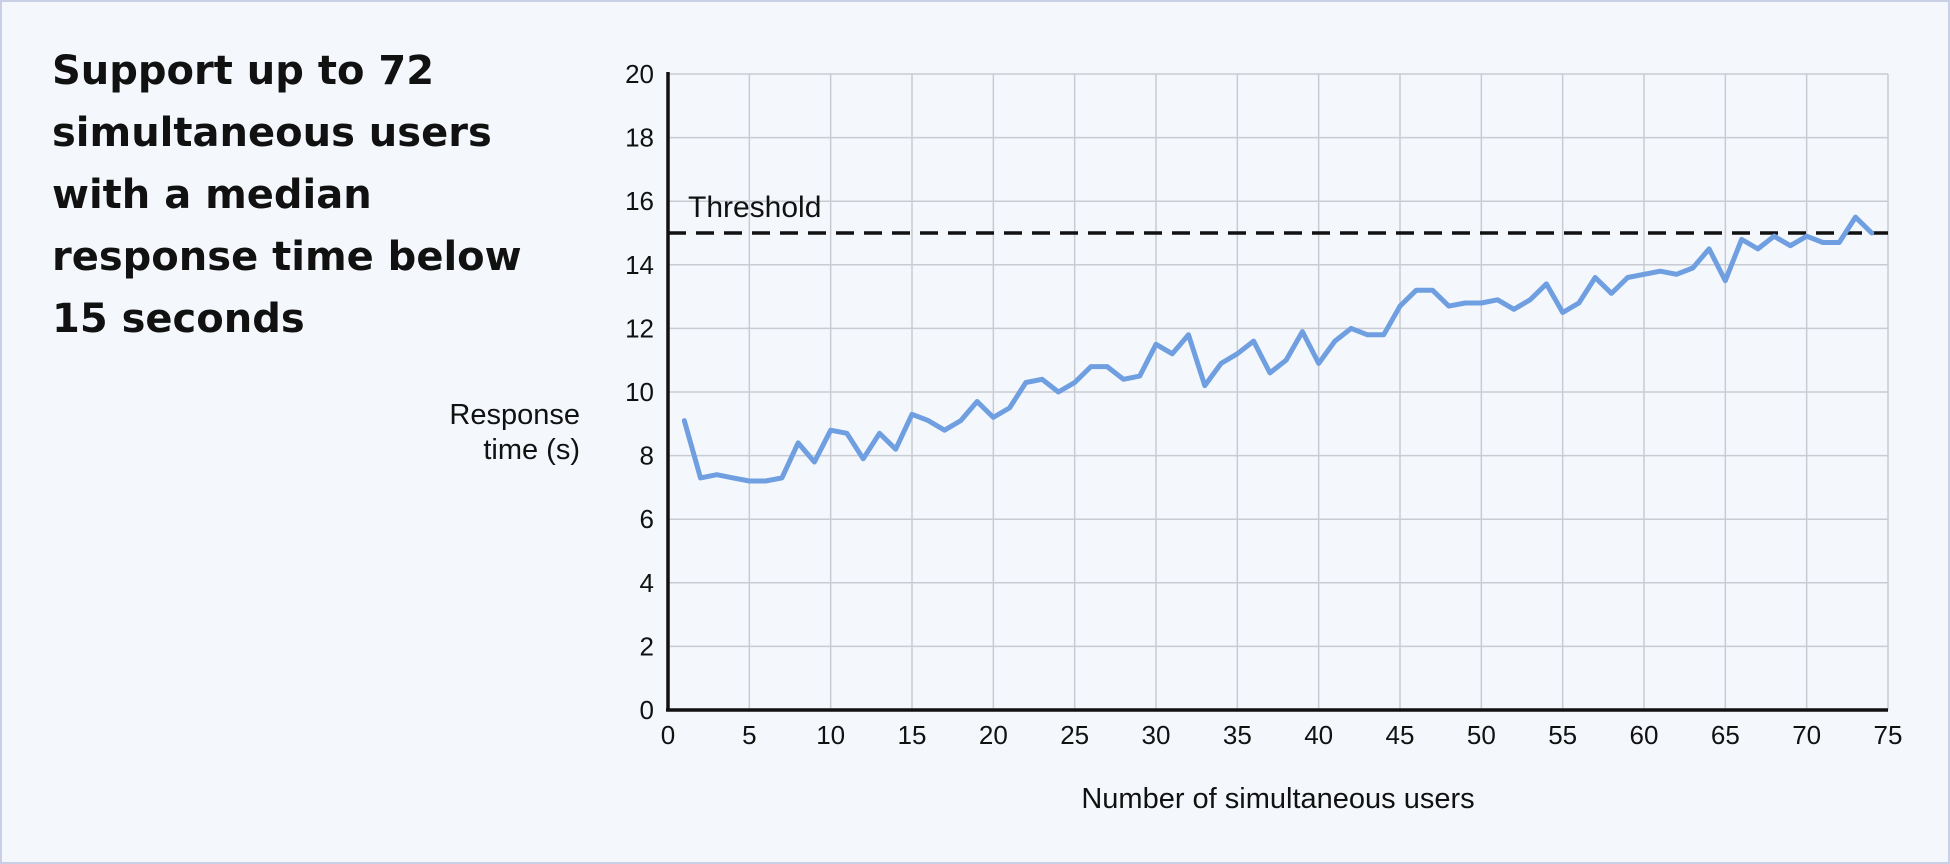  Describe the element at coordinates (993, 735) in the screenshot. I see `x-tick-label: 20` at that location.